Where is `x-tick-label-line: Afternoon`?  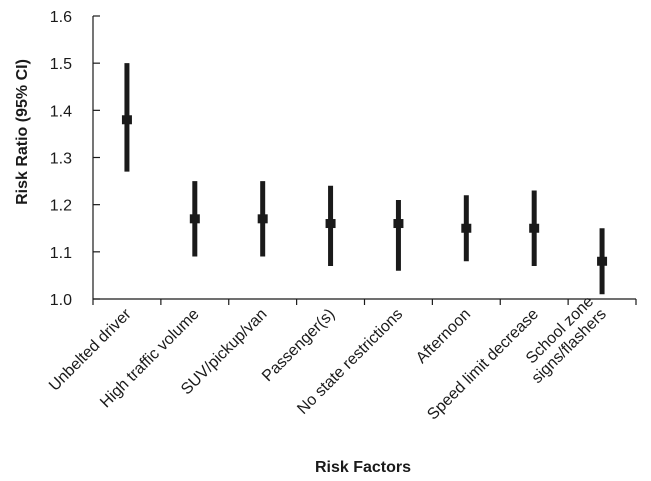 x-tick-label-line: Afternoon is located at coordinates (443, 336).